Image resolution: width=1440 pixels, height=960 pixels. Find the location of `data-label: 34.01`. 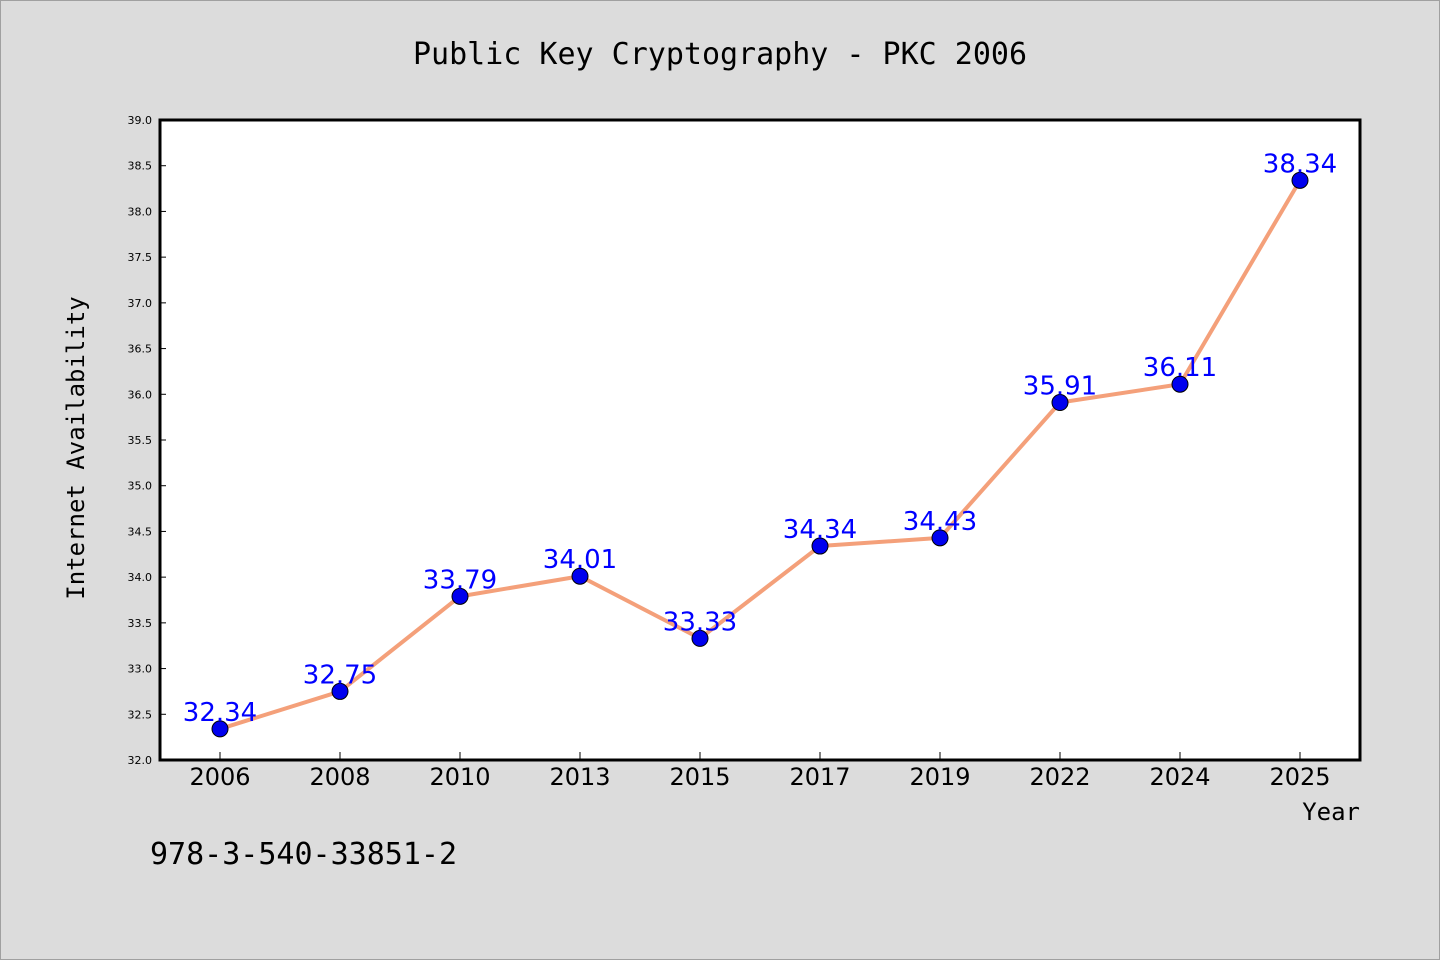

data-label: 34.01 is located at coordinates (580, 560).